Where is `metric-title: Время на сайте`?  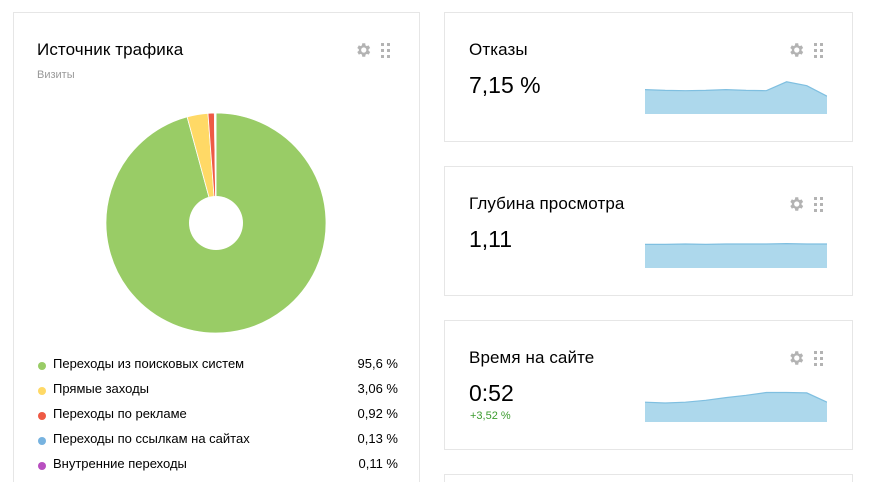
metric-title: Время на сайте is located at coordinates (532, 357).